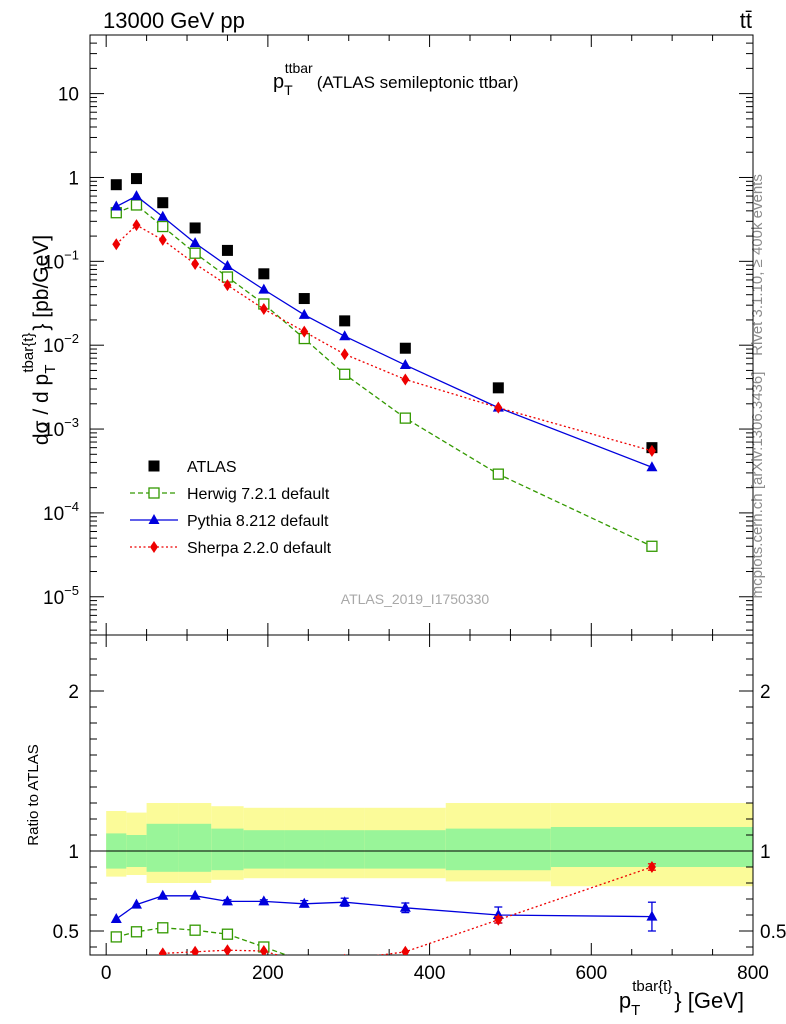 The width and height of the screenshot is (786, 1024). I want to click on xlabel-sub: T, so click(635, 1010).